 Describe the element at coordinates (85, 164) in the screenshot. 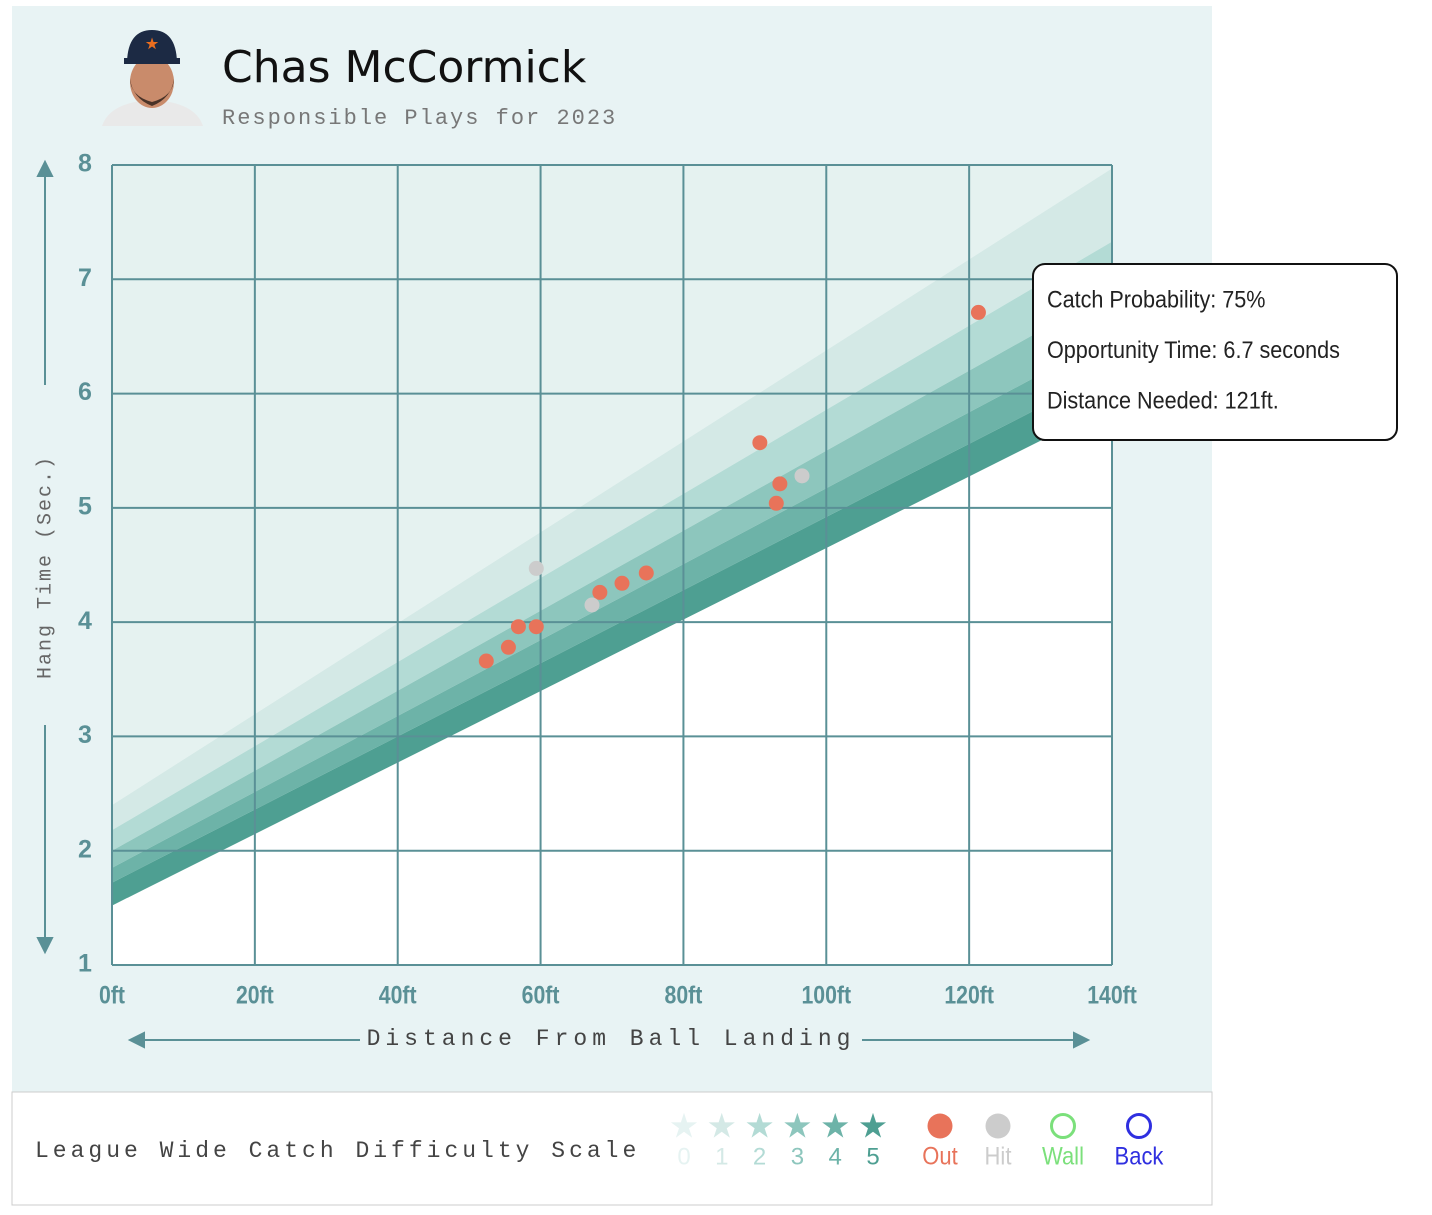

I see `y-tick-label: 8` at that location.